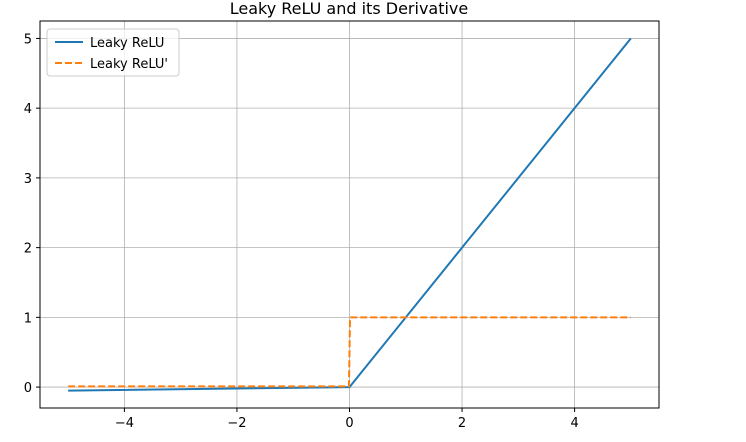 The height and width of the screenshot is (442, 746). What do you see at coordinates (349, 423) in the screenshot?
I see `x-tick-label: 0` at bounding box center [349, 423].